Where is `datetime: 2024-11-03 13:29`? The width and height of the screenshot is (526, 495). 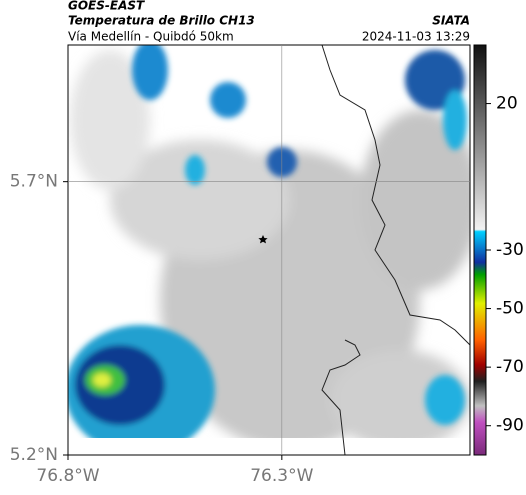
datetime: 2024-11-03 13:29 is located at coordinates (416, 37).